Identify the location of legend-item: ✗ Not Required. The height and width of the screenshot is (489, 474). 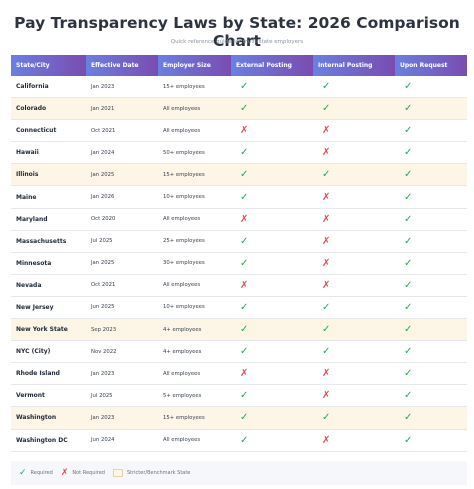
(83, 473).